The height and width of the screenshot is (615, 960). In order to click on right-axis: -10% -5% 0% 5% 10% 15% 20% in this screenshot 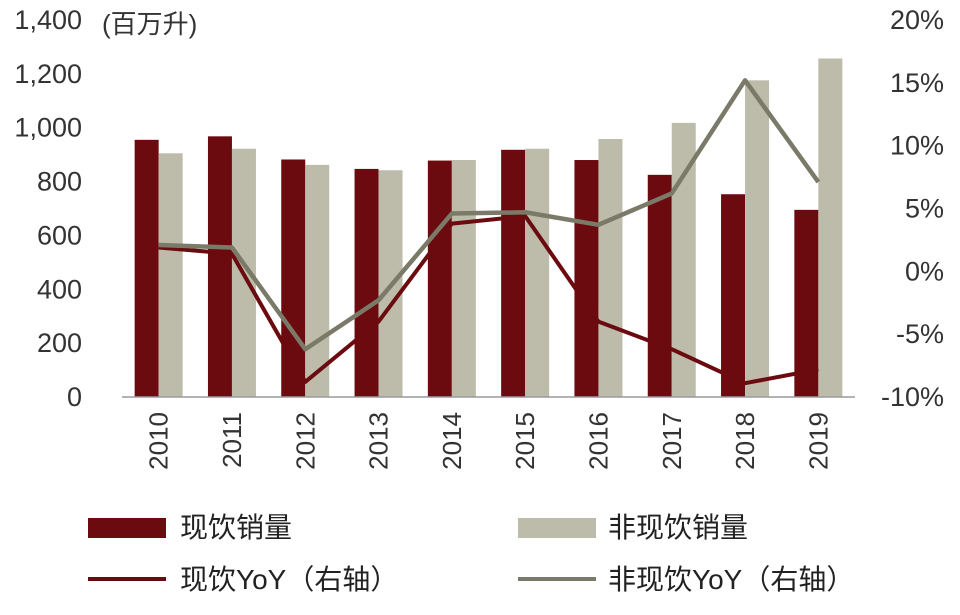, I will do `click(912, 208)`.